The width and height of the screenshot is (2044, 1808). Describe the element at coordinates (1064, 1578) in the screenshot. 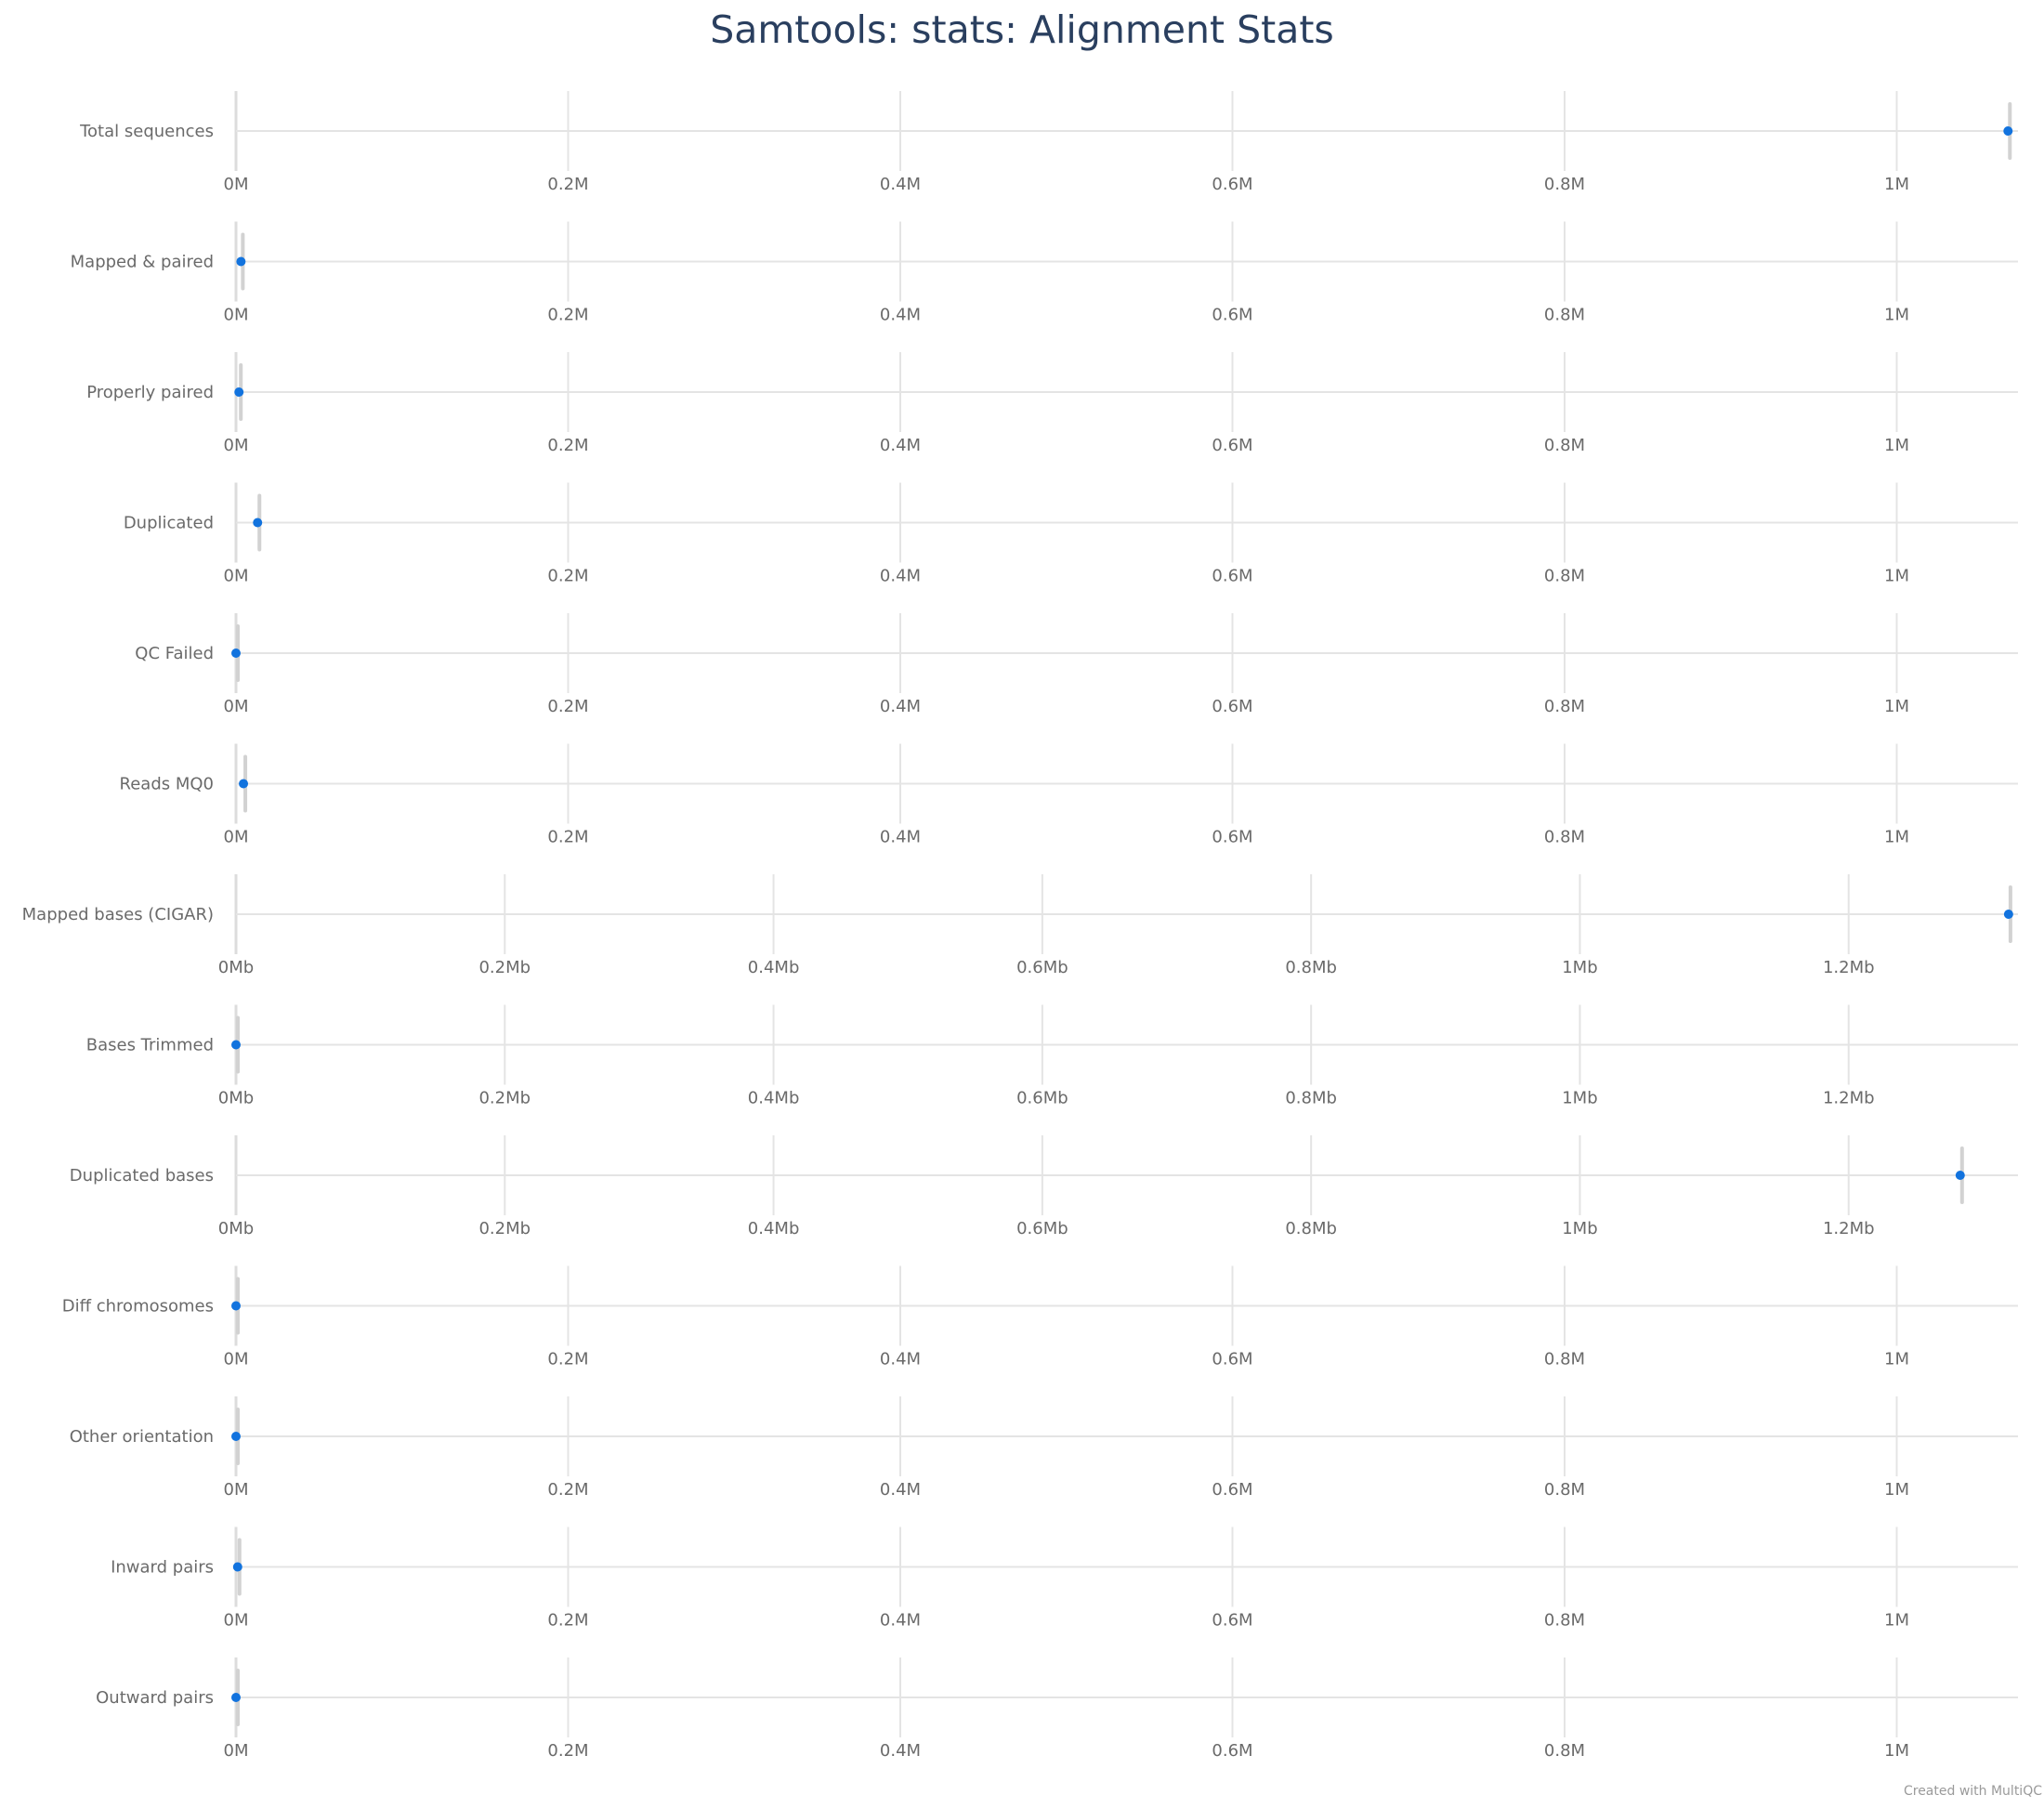

I see `metric-row: 0M 0.2M 0.4M 0.6M 0.8M 1M Inward pairs` at that location.